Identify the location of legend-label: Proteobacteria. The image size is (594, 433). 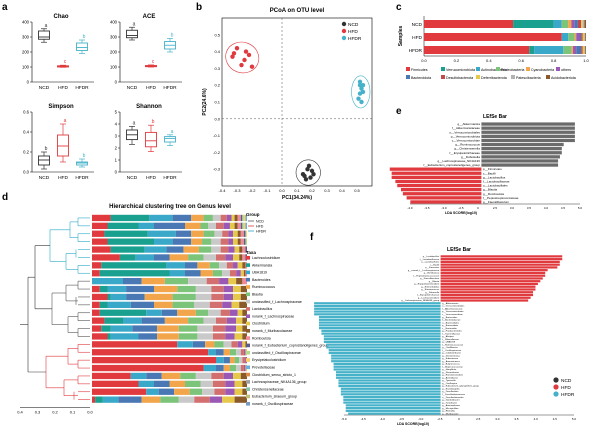
(512, 70).